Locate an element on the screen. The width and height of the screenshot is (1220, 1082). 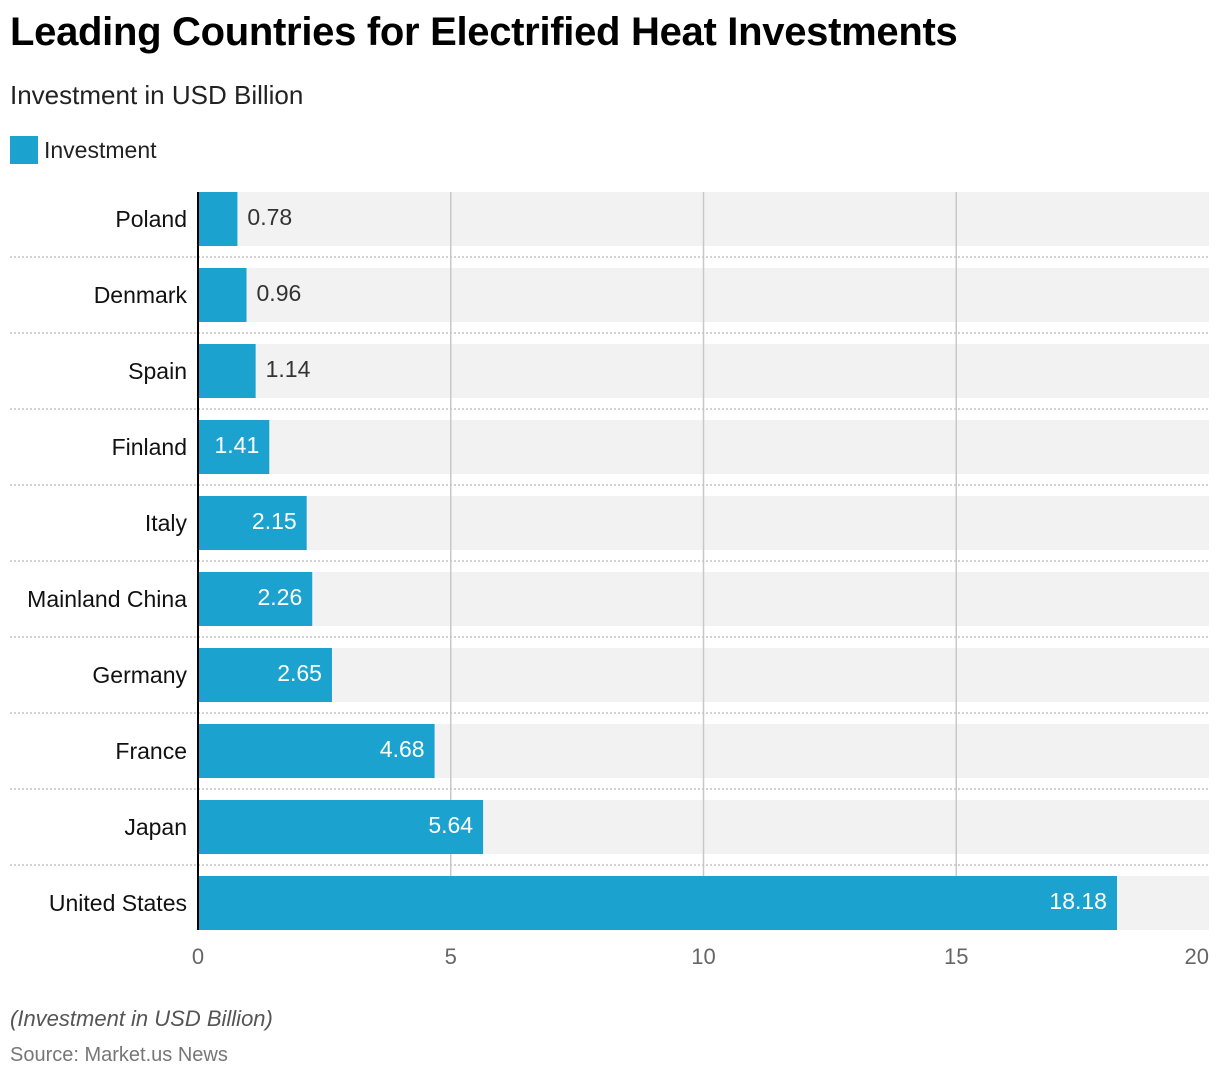
value-label: 18.18 is located at coordinates (1078, 901).